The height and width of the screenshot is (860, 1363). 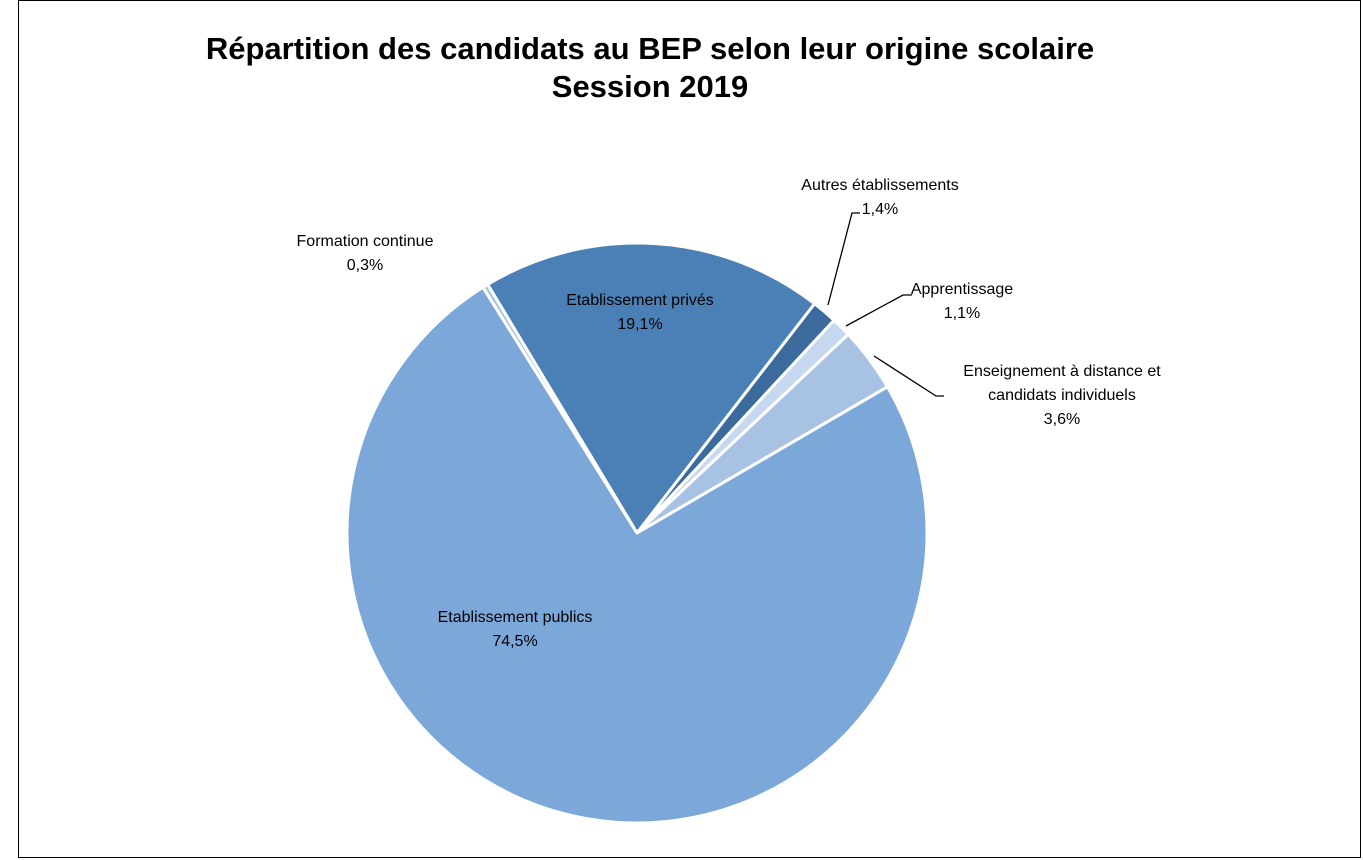 What do you see at coordinates (962, 313) in the screenshot?
I see `label-value: 1,1%` at bounding box center [962, 313].